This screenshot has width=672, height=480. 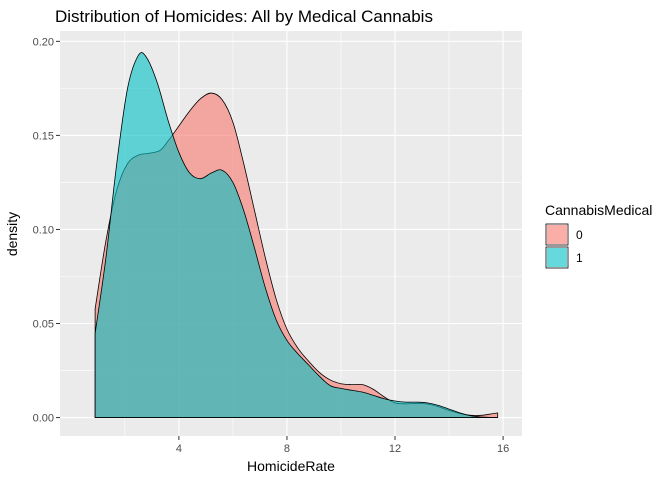 I want to click on legend-label-1: 1, so click(x=579, y=258).